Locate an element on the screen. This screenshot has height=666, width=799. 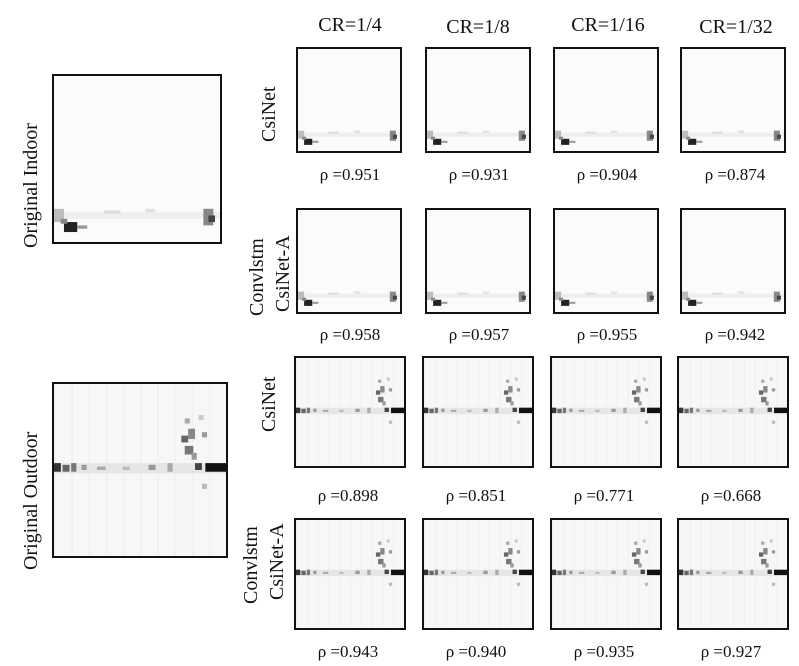
outdoor-convlstm-cr4 is located at coordinates (350, 574).